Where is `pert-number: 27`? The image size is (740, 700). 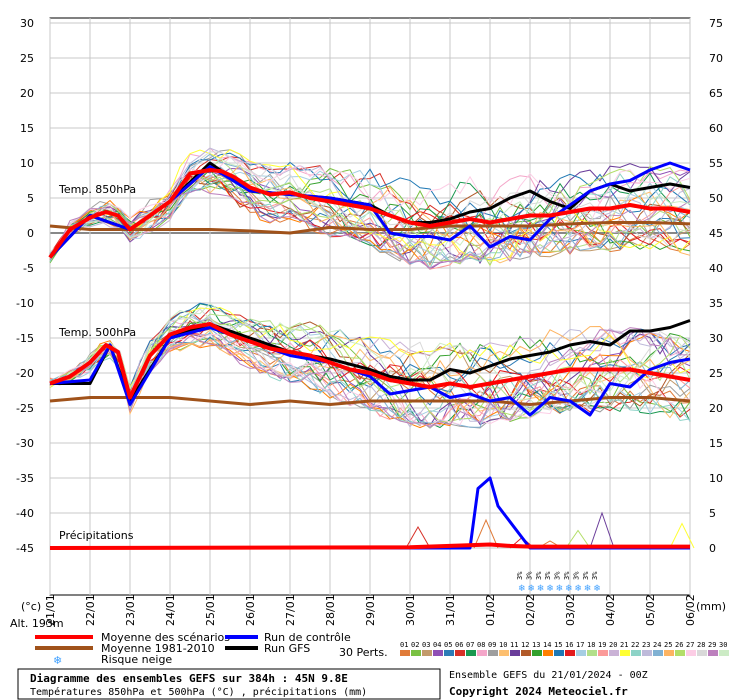
pert-number: 27 is located at coordinates (690, 645).